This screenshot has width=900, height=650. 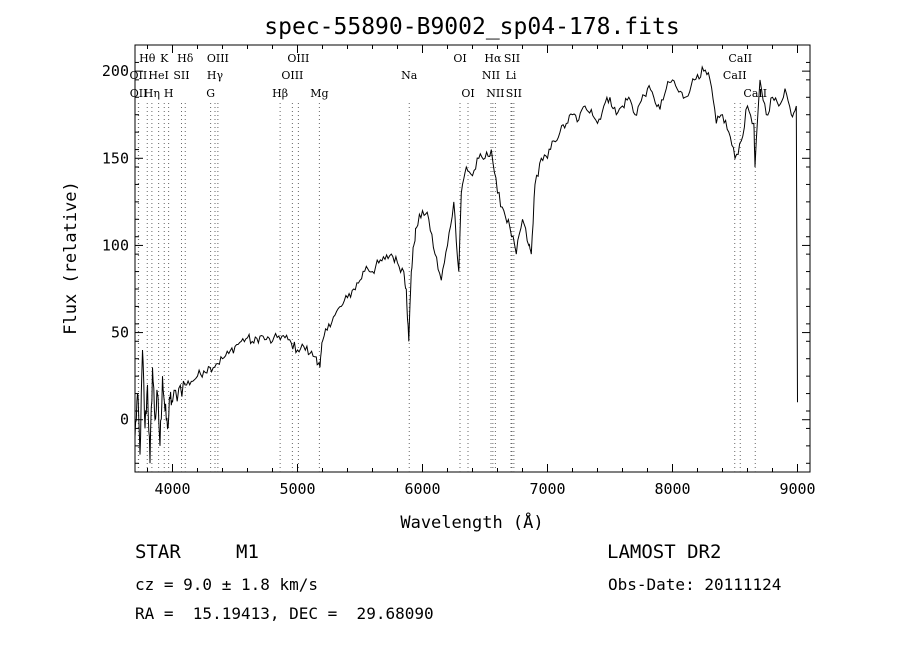 I want to click on x-tick-label: 6000, so click(x=422, y=489).